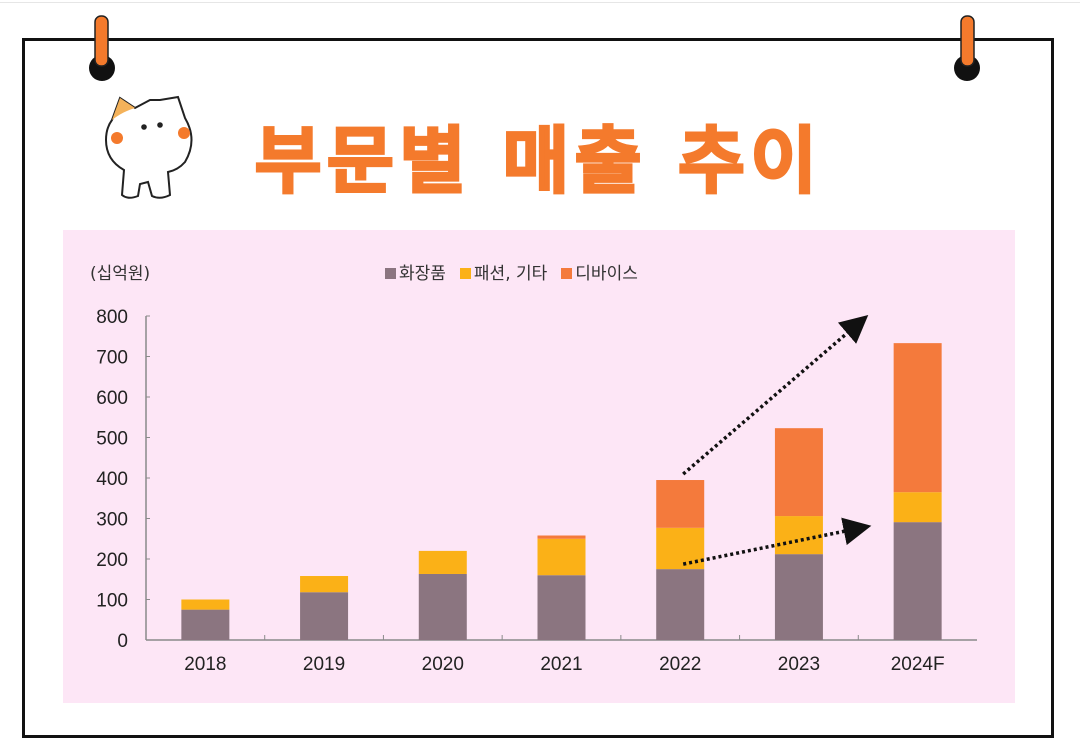  Describe the element at coordinates (917, 507) in the screenshot. I see `bar-2024F-패션, 기타` at that location.